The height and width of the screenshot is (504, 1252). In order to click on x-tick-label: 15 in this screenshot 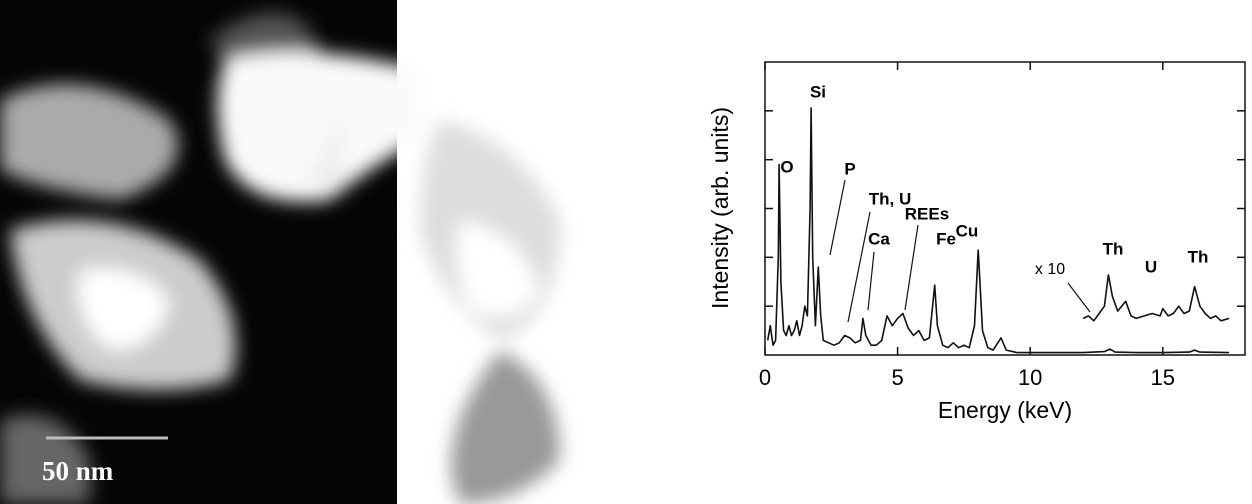, I will do `click(1163, 377)`.